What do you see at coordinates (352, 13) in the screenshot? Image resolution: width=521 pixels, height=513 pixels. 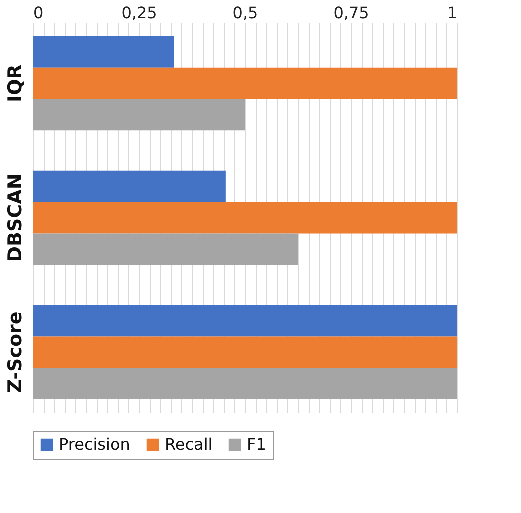 I see `x-tick-label: 0,75` at bounding box center [352, 13].